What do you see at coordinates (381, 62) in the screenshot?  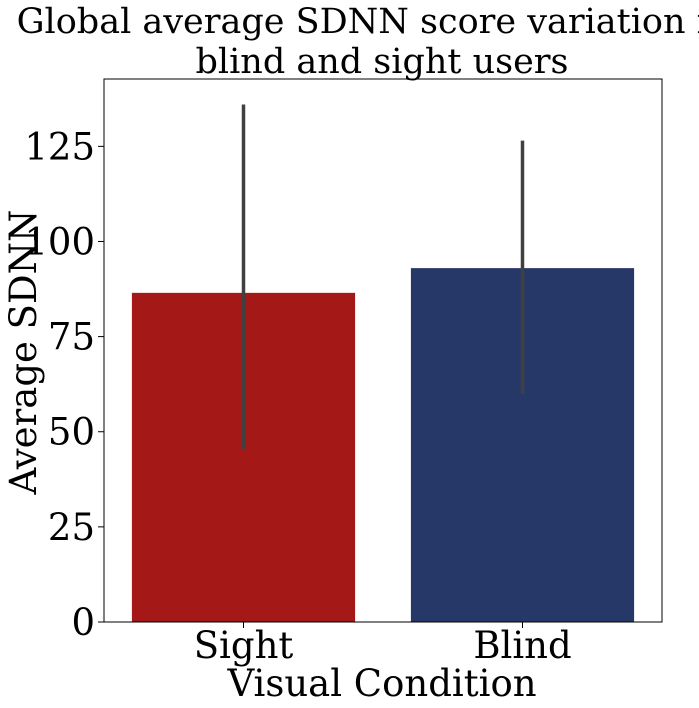 I see `chart-title-line-2: blind and sight users` at bounding box center [381, 62].